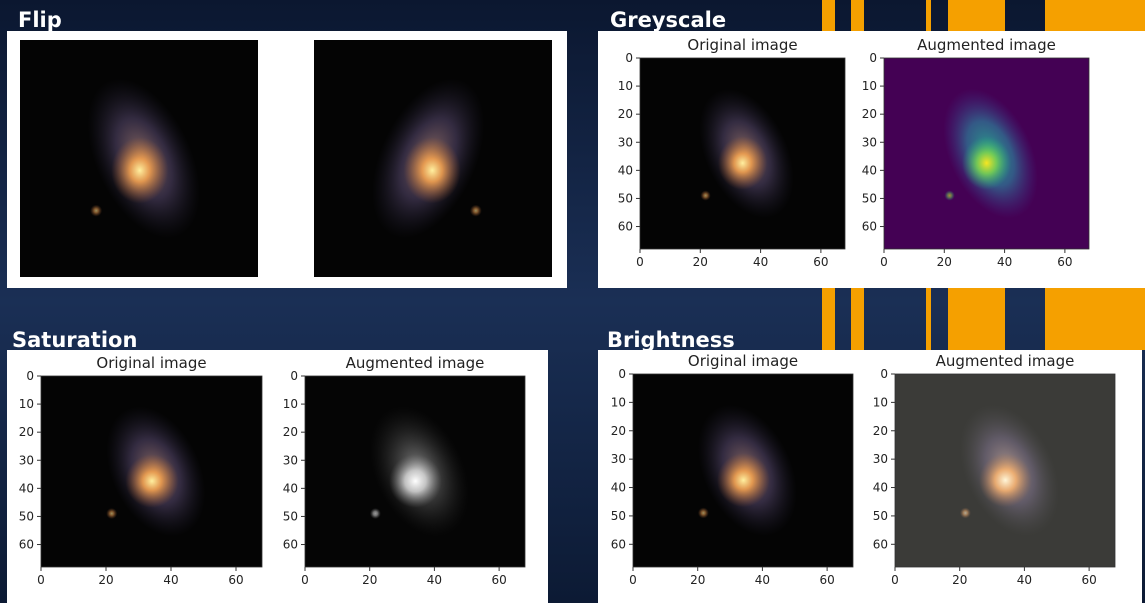  What do you see at coordinates (671, 340) in the screenshot?
I see `panel-title: Brightness` at bounding box center [671, 340].